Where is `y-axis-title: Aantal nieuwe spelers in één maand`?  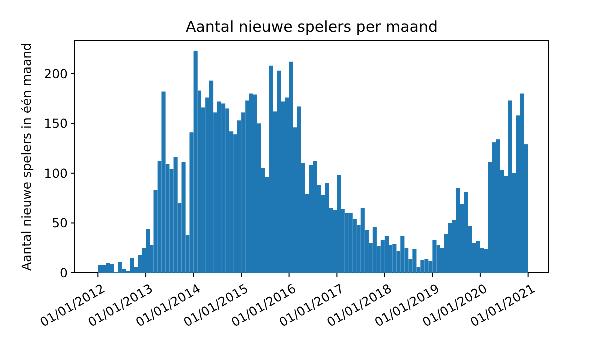 y-axis-title: Aantal nieuwe spelers in één maand is located at coordinates (26, 157).